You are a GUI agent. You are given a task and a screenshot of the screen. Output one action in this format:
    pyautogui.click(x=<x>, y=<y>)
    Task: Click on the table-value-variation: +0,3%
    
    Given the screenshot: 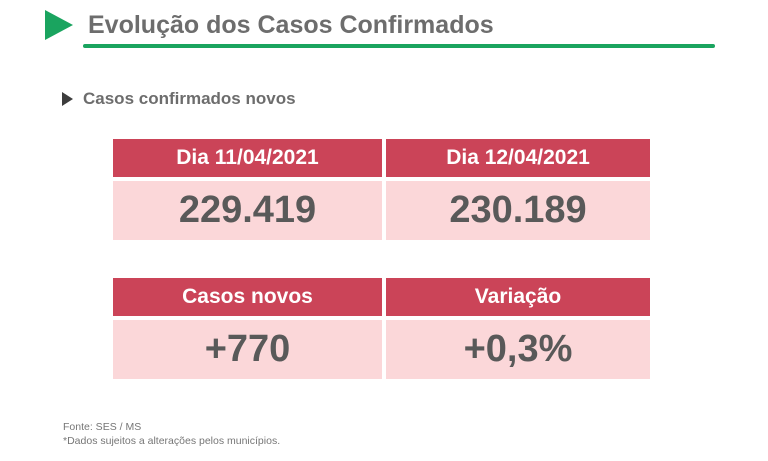 What is the action you would take?
    pyautogui.click(x=518, y=349)
    